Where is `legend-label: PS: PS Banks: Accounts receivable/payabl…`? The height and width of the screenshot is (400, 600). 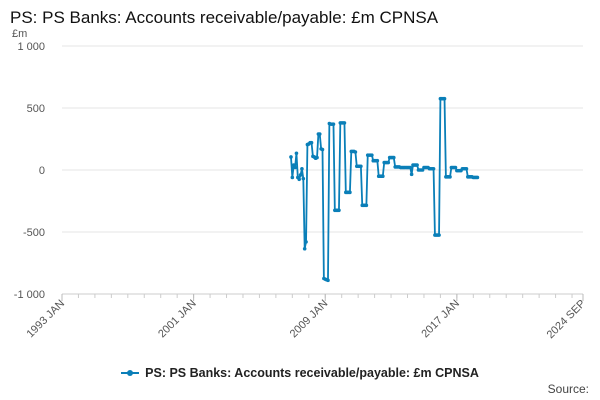 legend-label: PS: PS Banks: Accounts receivable/payabl… is located at coordinates (312, 373).